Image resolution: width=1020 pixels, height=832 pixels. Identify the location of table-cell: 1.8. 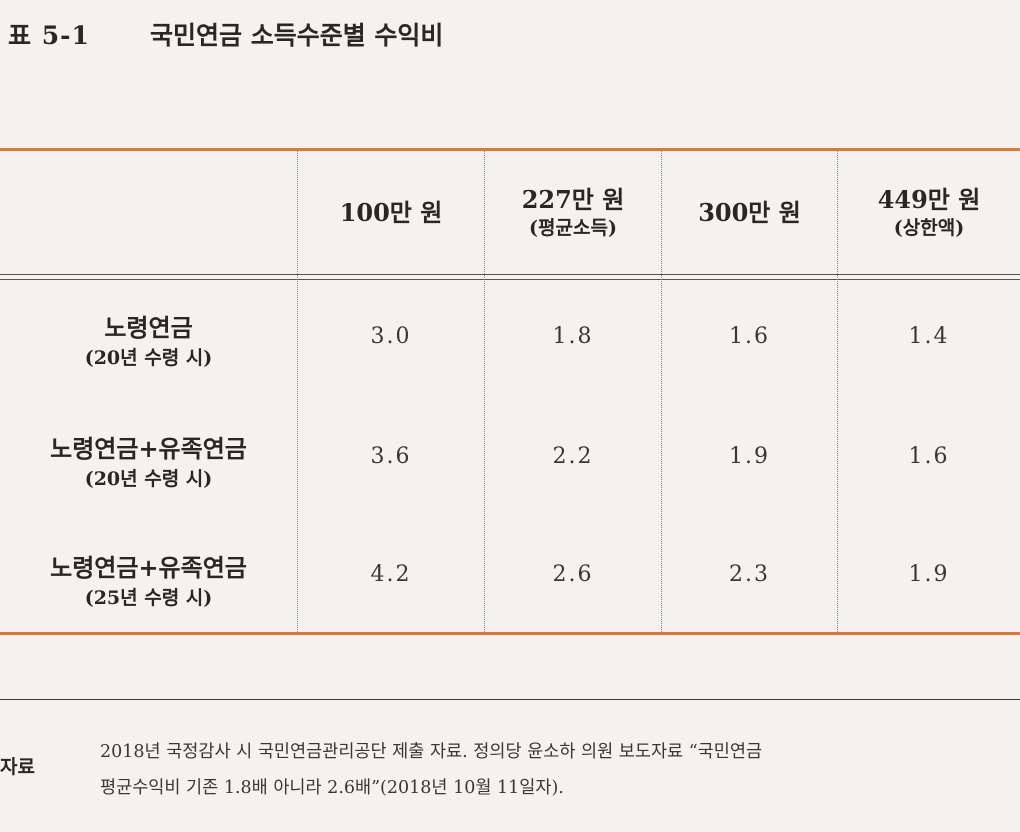
(573, 336).